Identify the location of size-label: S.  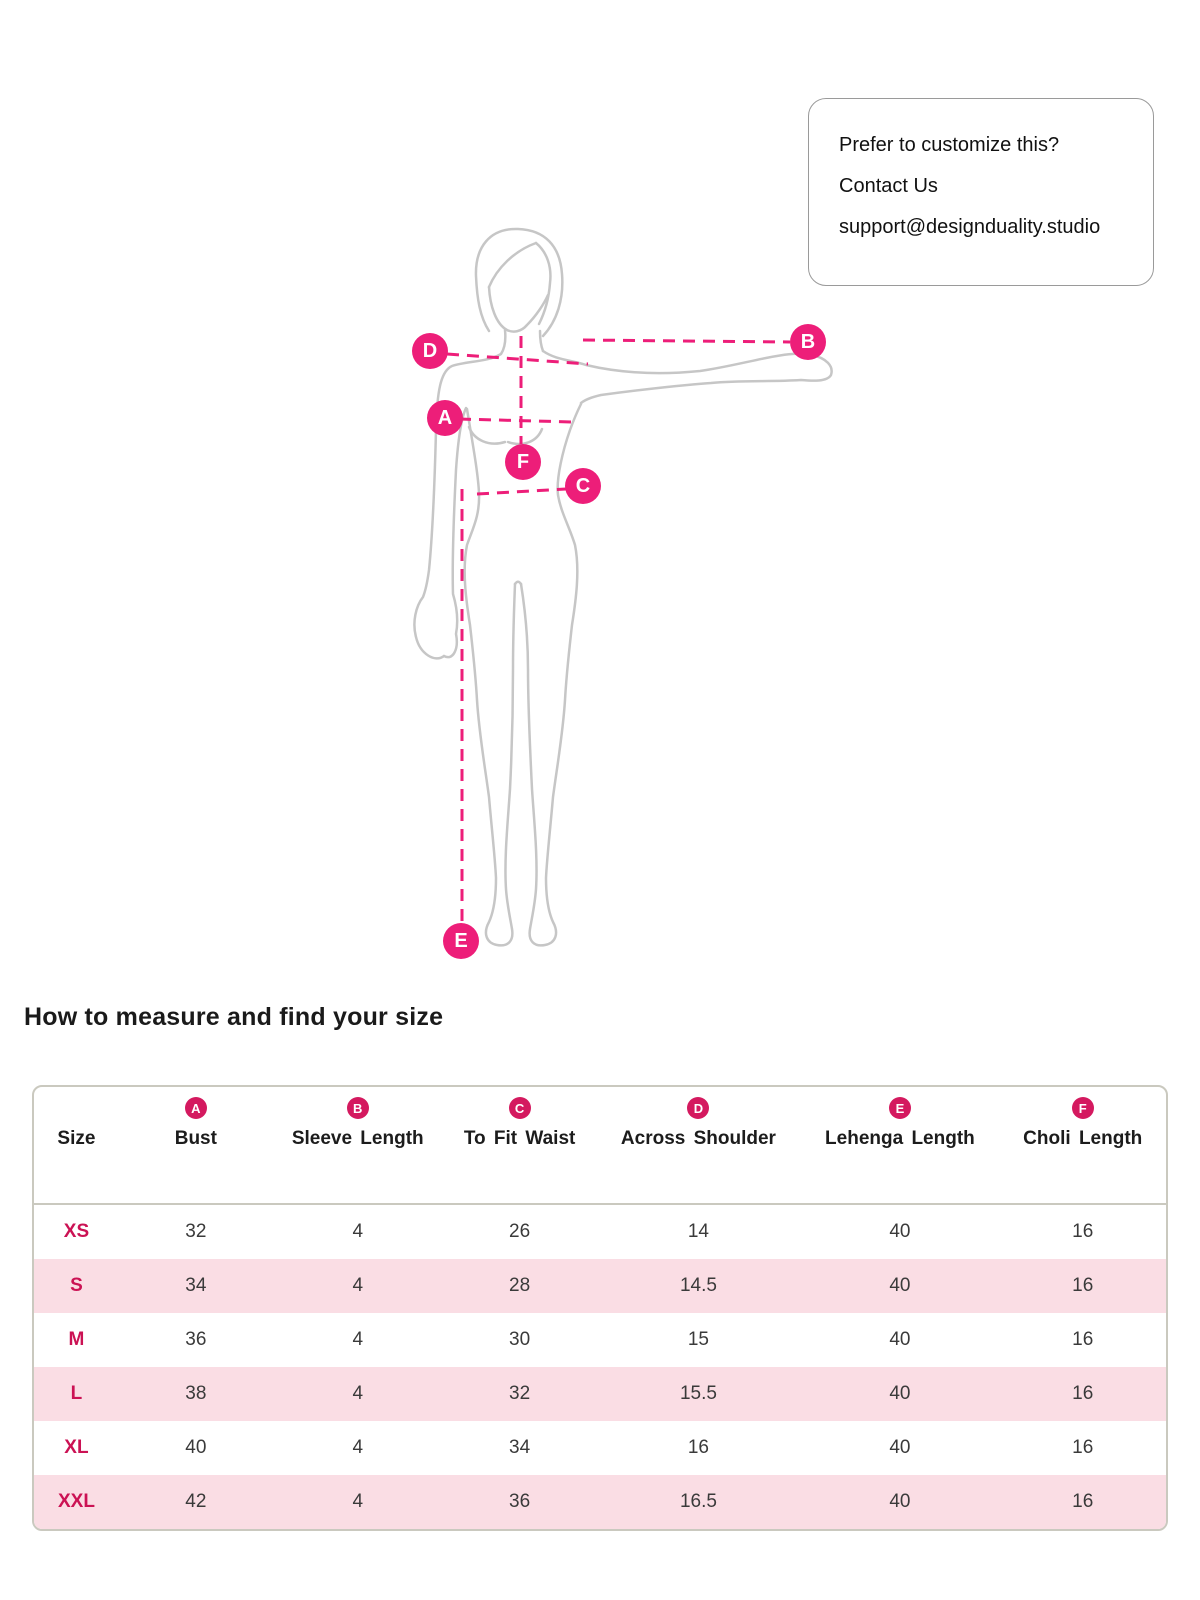
(76, 1285).